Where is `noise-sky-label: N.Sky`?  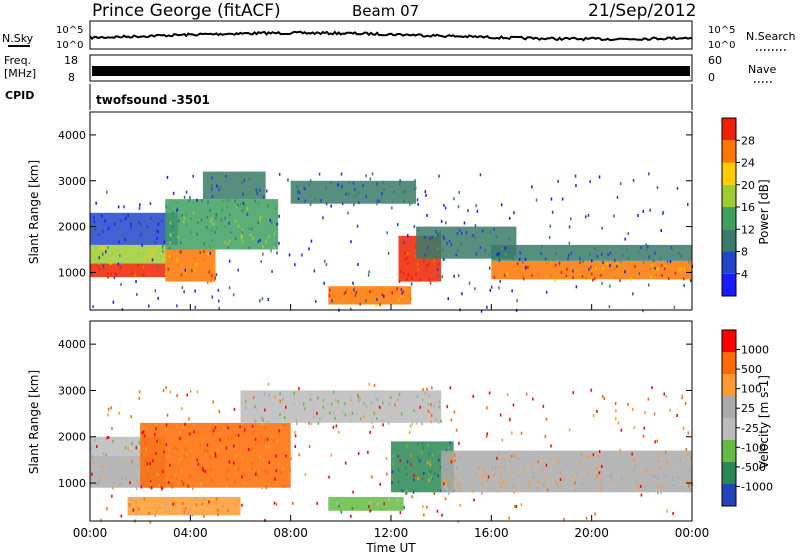 noise-sky-label: N.Sky is located at coordinates (18, 38).